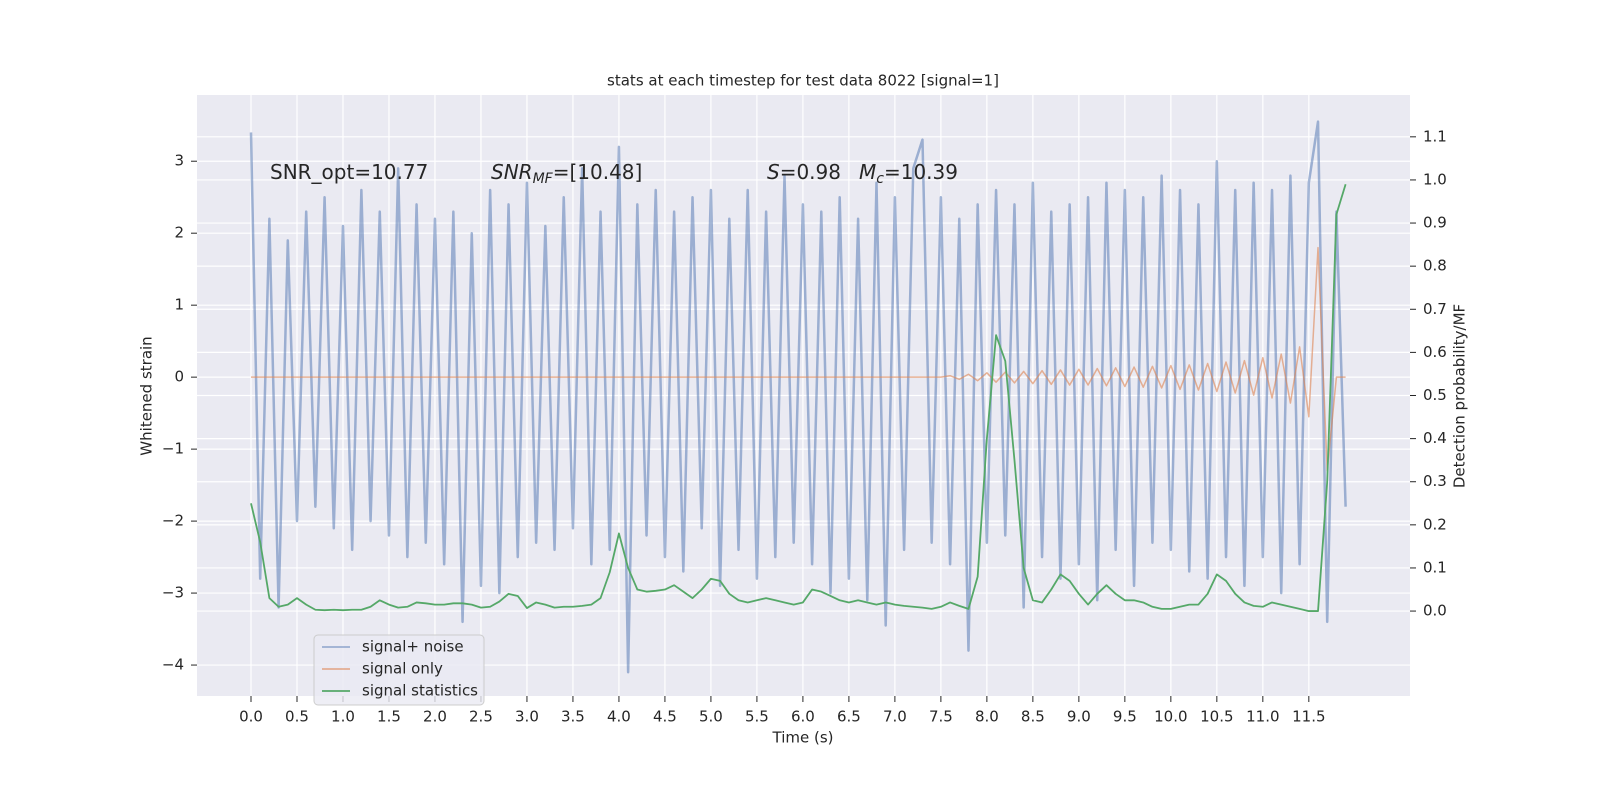 The width and height of the screenshot is (1600, 800). Describe the element at coordinates (665, 717) in the screenshot. I see `x-tick-label: 4.5` at that location.